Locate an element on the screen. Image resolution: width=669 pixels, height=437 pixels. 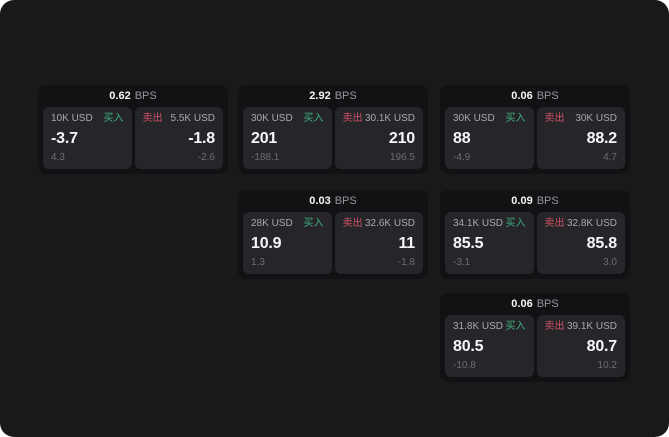
buy-price: 201 is located at coordinates (264, 138).